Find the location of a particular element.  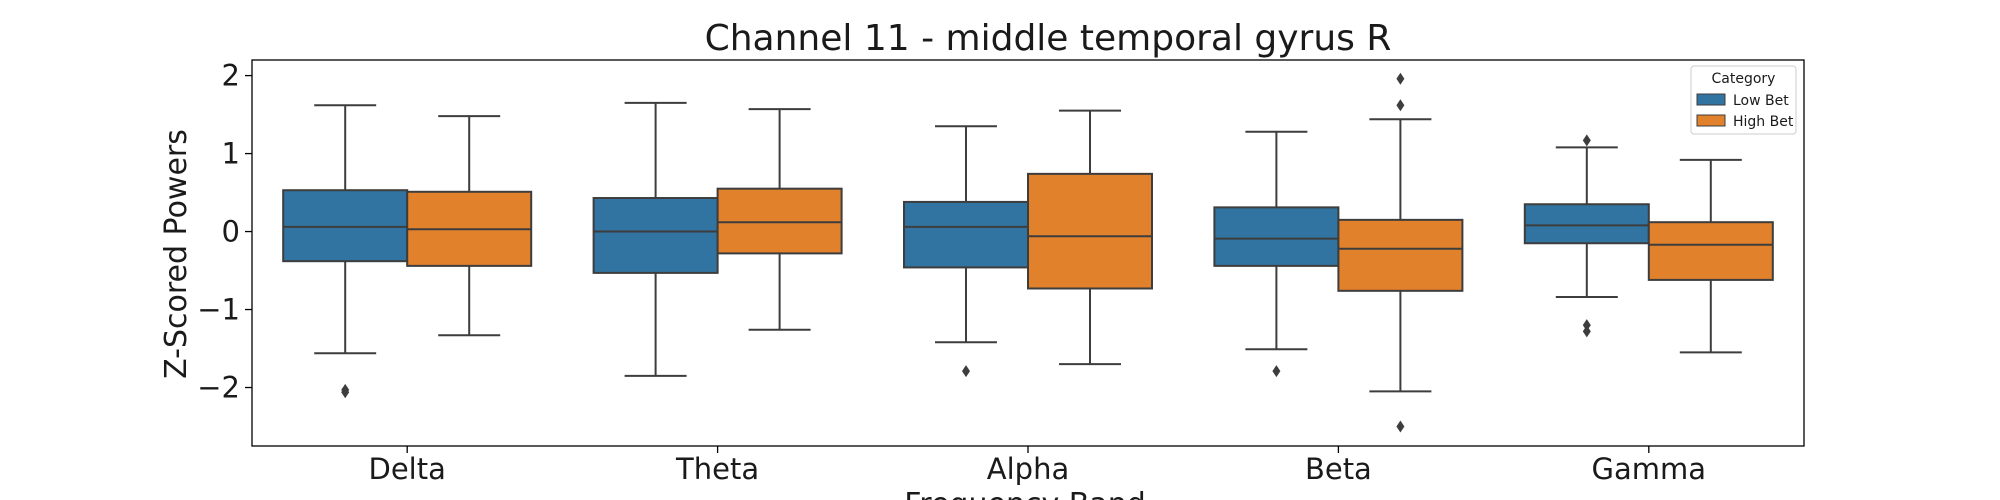

box-low-bet-gamma is located at coordinates (1586, 236).